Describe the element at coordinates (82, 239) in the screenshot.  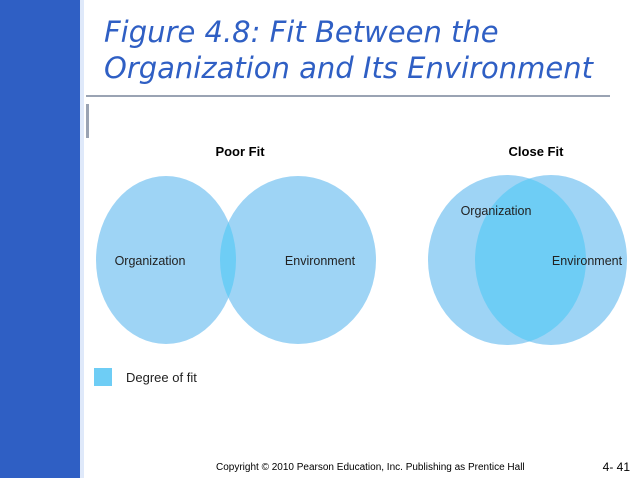
I see `sidebar-stripe` at that location.